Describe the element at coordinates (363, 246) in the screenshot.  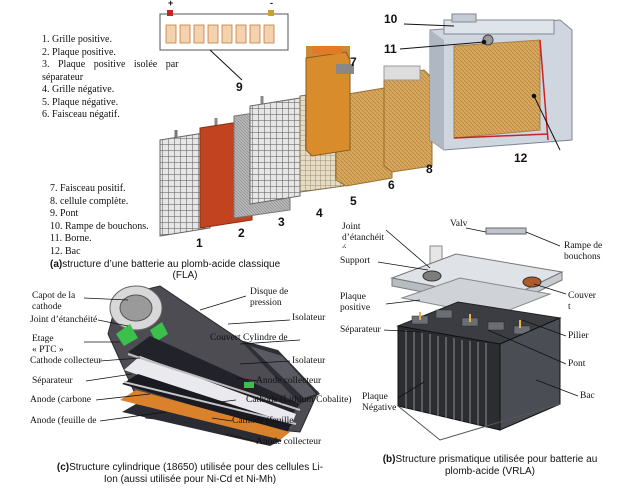
I see `label-joint-b-l3: é` at that location.